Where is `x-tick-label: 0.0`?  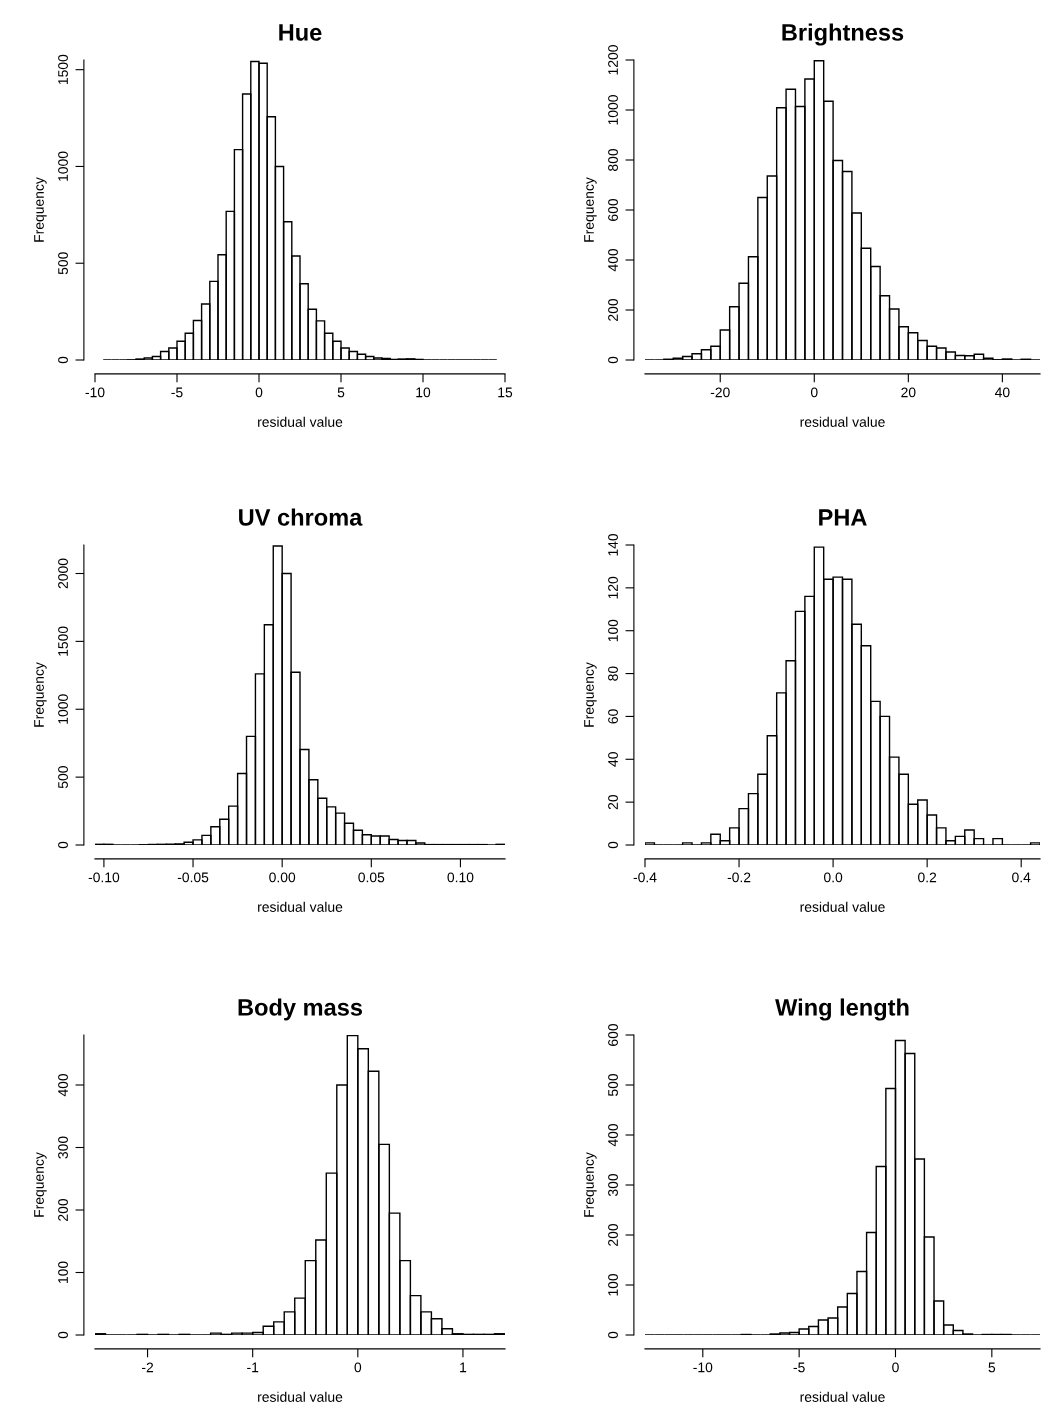
x-tick-label: 0.0 is located at coordinates (833, 877).